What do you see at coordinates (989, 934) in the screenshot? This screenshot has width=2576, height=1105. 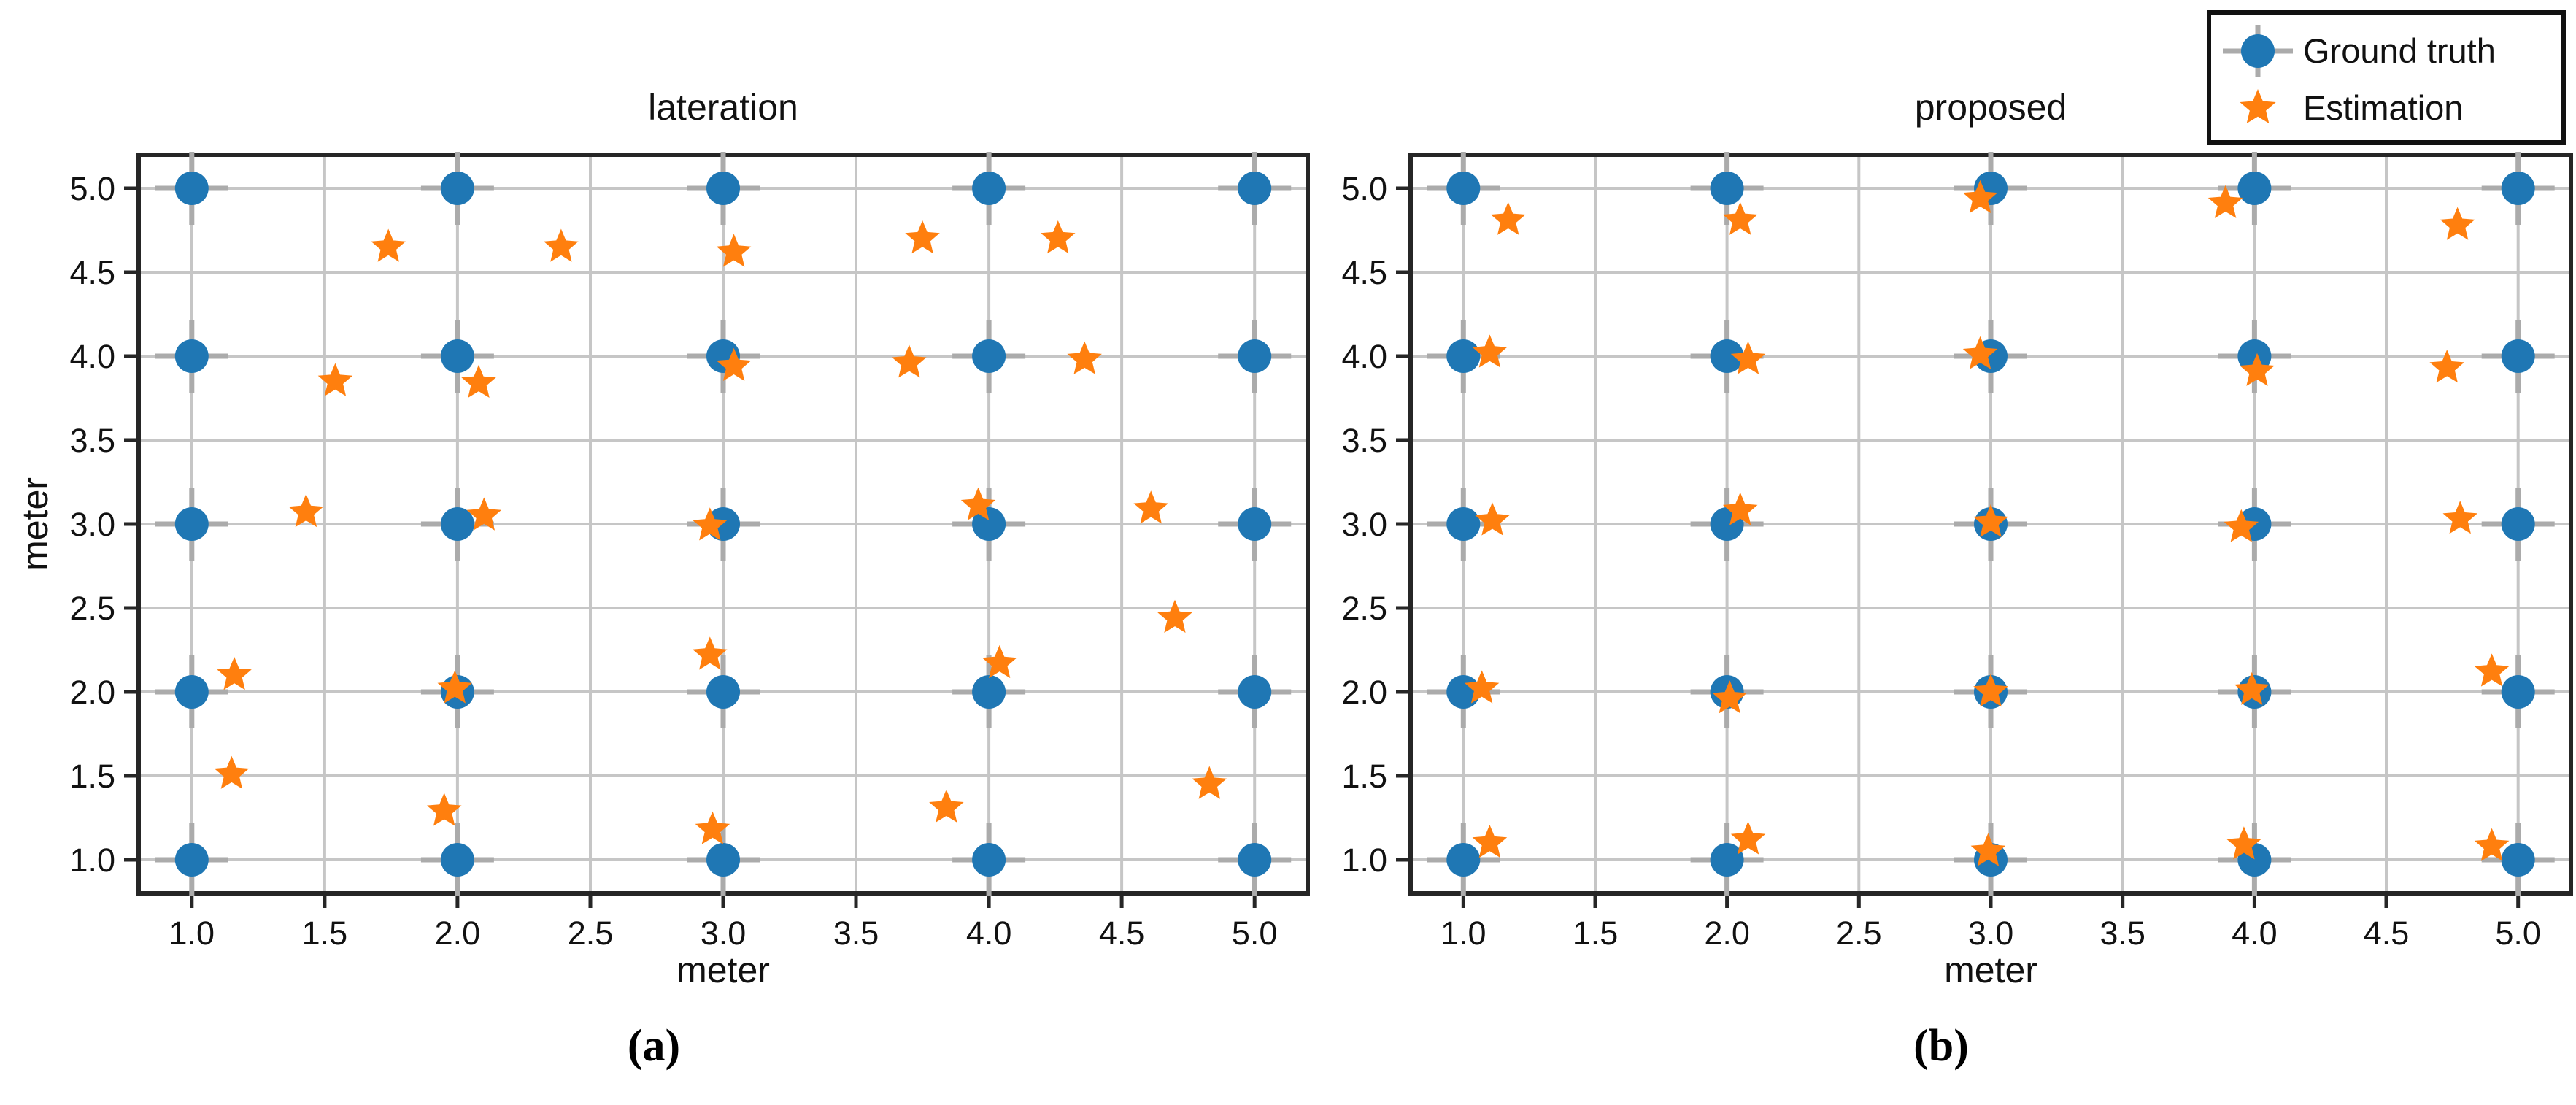 I see `x-tick-label: 4.0` at bounding box center [989, 934].